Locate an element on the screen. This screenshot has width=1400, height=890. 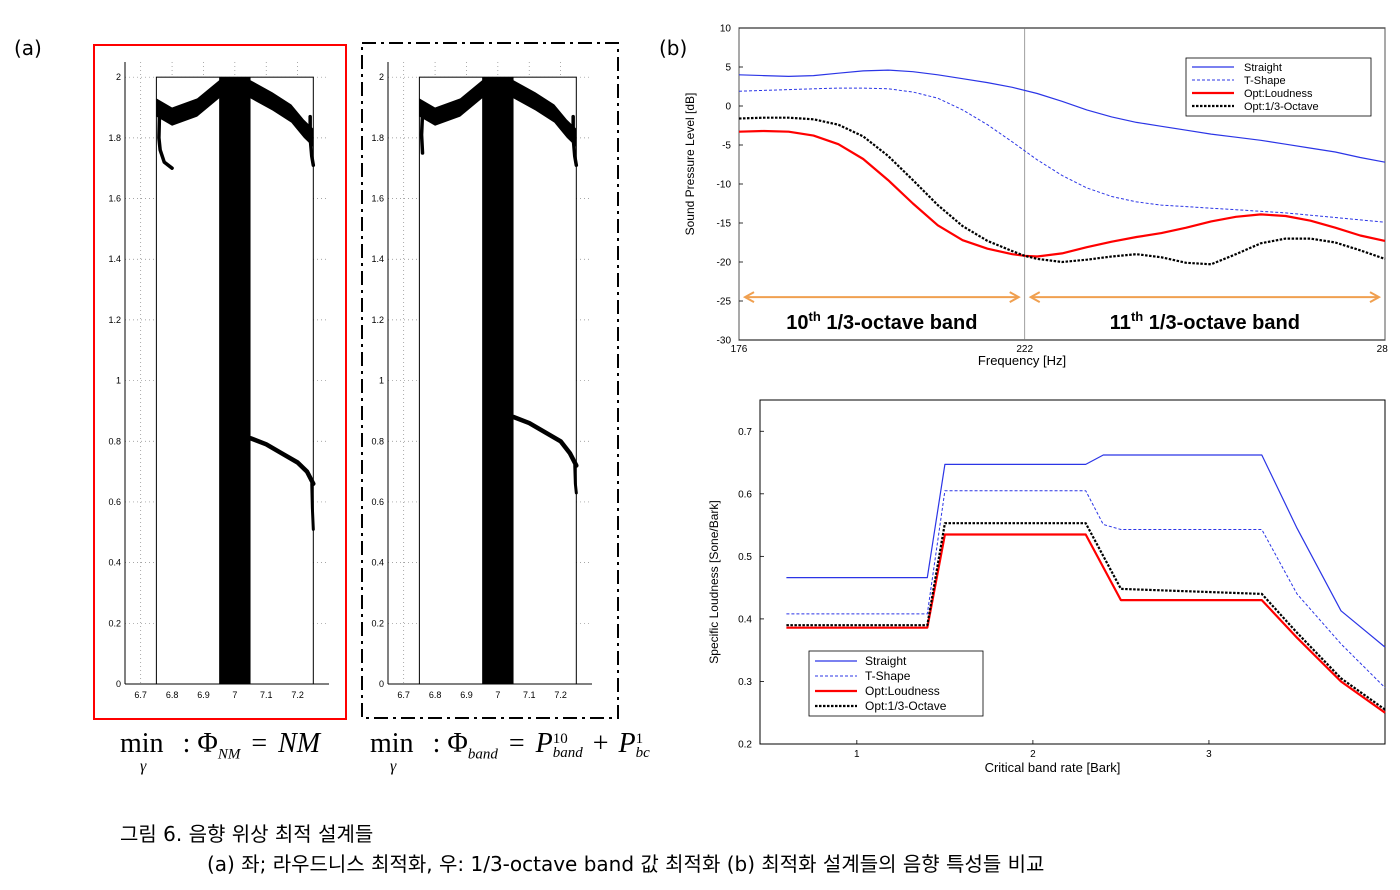
y-tick-label: 0.3 is located at coordinates (745, 682).